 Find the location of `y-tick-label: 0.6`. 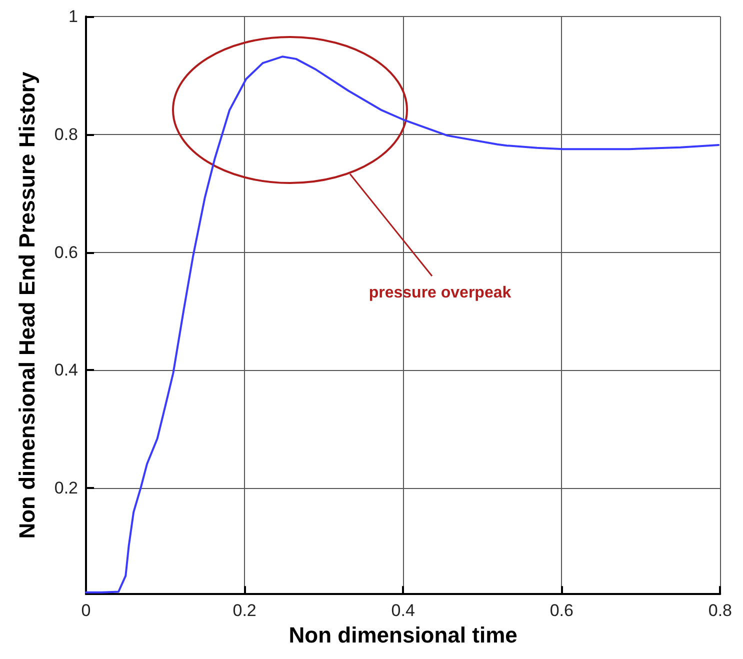

y-tick-label: 0.6 is located at coordinates (66, 252).